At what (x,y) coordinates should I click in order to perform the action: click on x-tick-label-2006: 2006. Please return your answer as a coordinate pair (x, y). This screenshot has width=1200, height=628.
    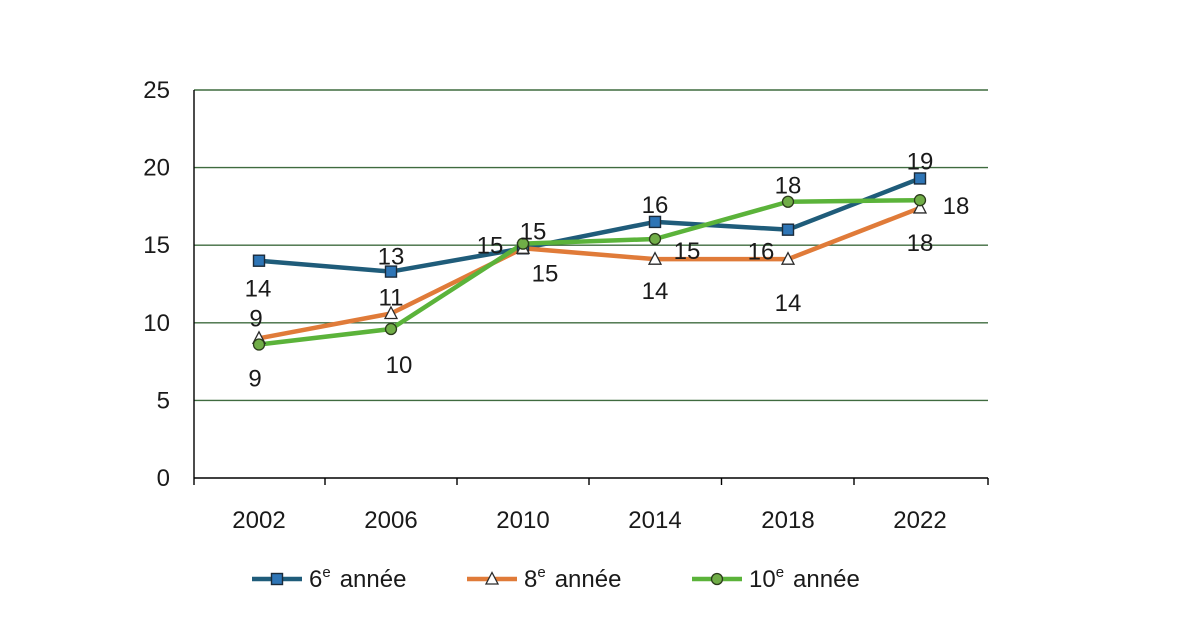
    Looking at the image, I should click on (390, 520).